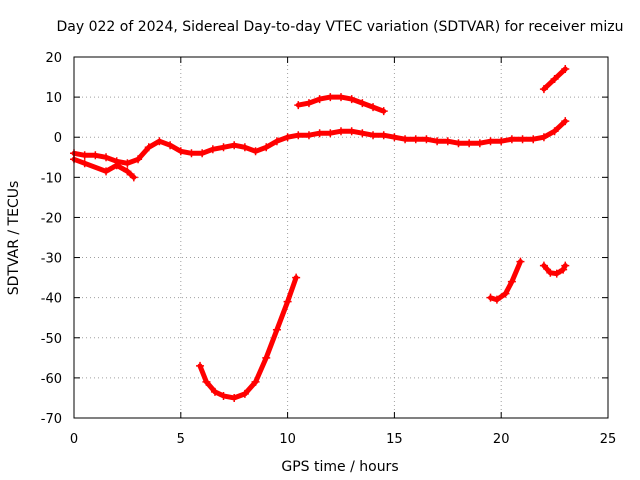  What do you see at coordinates (51, 419) in the screenshot?
I see `y-tick-label: -70` at bounding box center [51, 419].